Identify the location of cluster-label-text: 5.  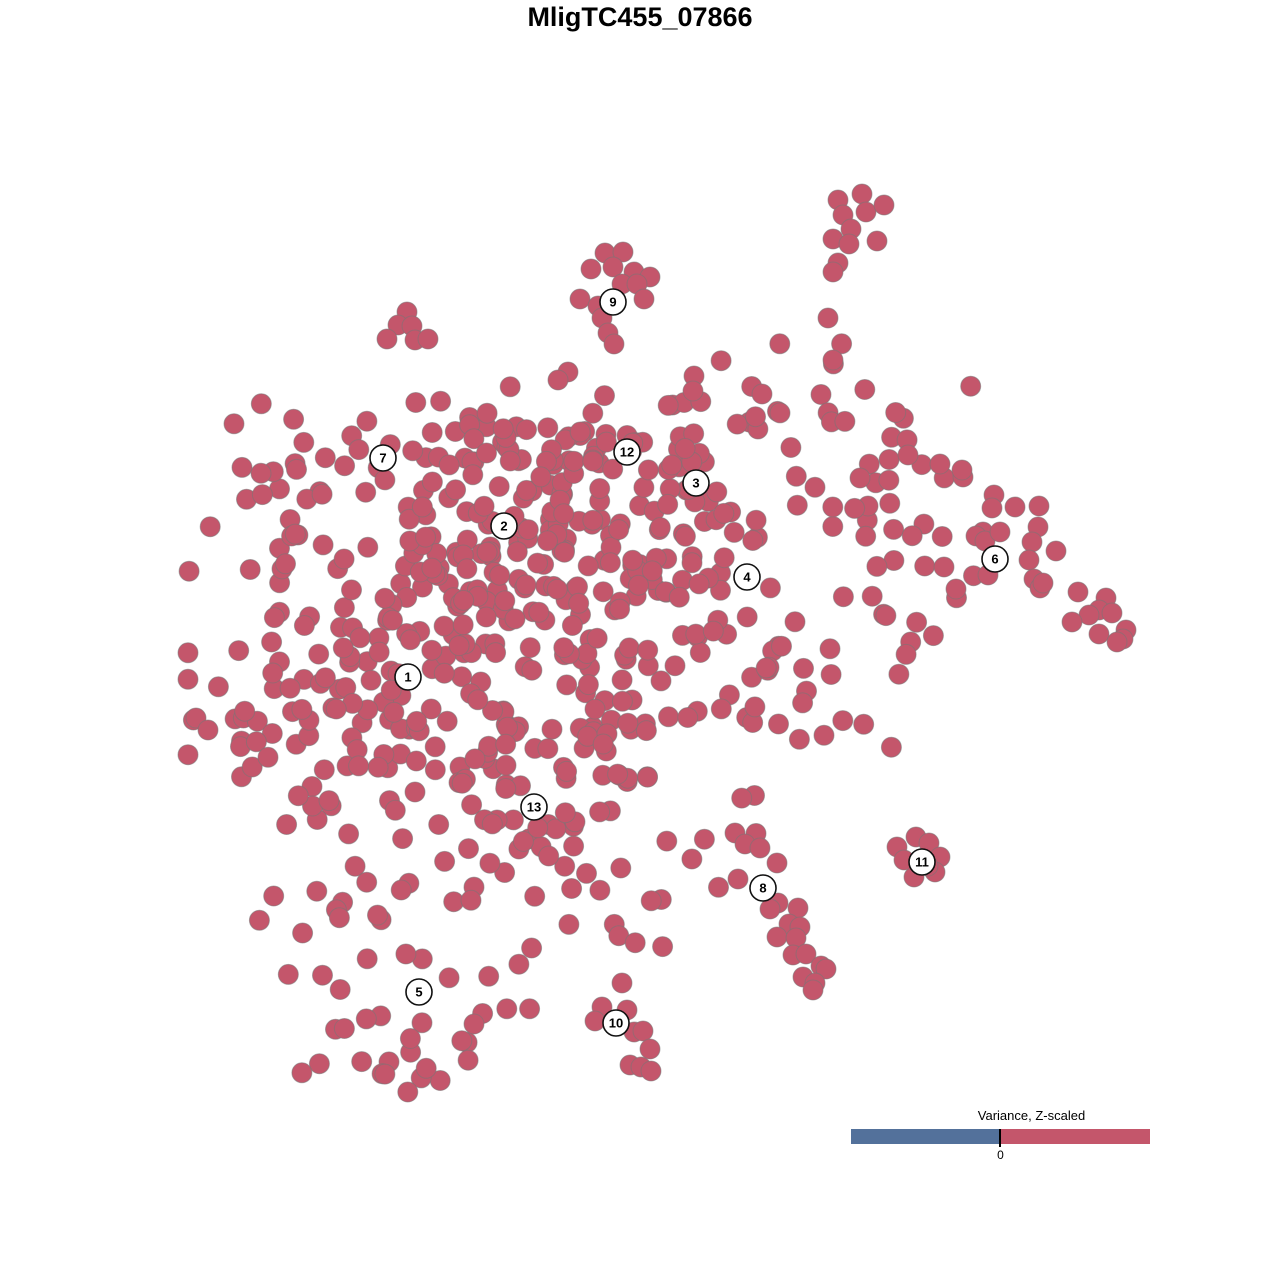
(418, 992).